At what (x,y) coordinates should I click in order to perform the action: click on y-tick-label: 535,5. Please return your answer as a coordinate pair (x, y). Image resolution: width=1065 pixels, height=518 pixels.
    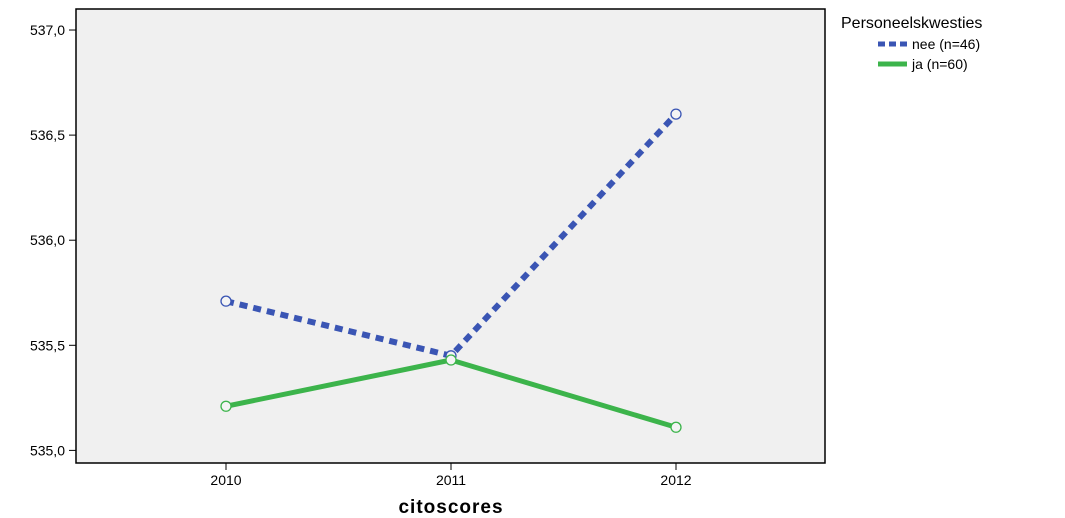
    Looking at the image, I should click on (47, 345).